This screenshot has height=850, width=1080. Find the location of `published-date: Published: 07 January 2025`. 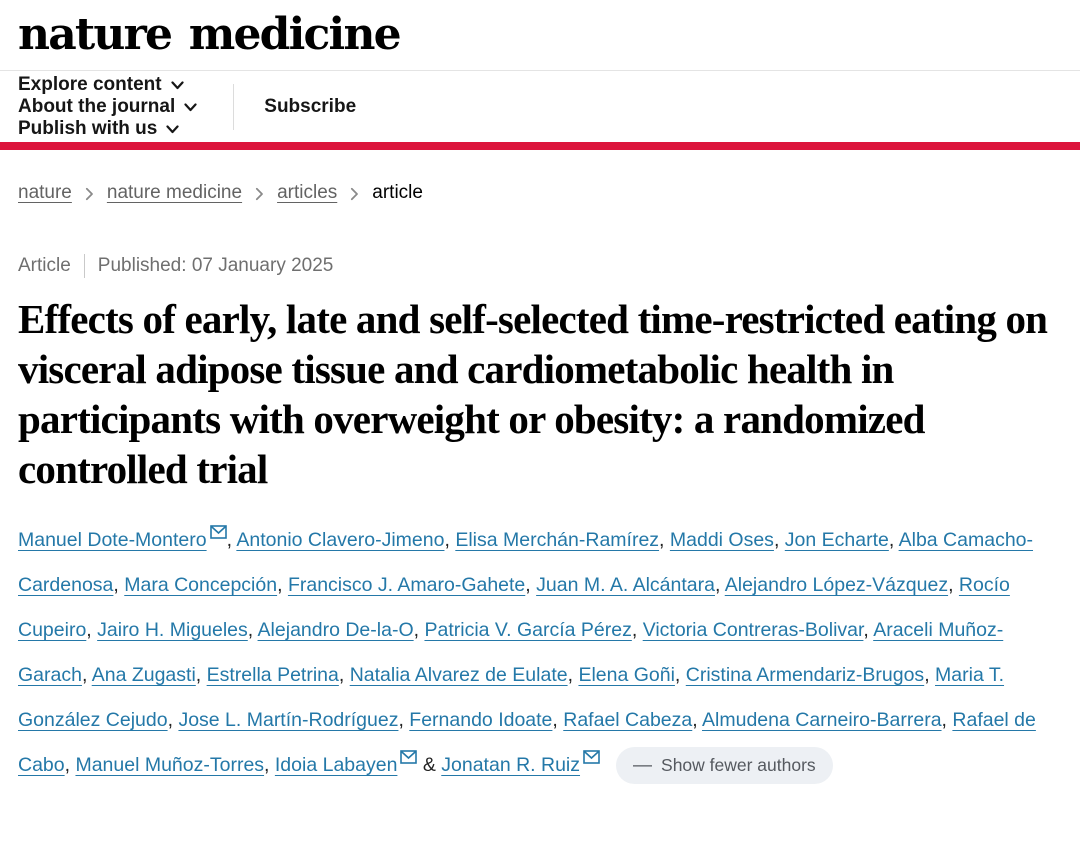

published-date: Published: 07 January 2025 is located at coordinates (216, 266).